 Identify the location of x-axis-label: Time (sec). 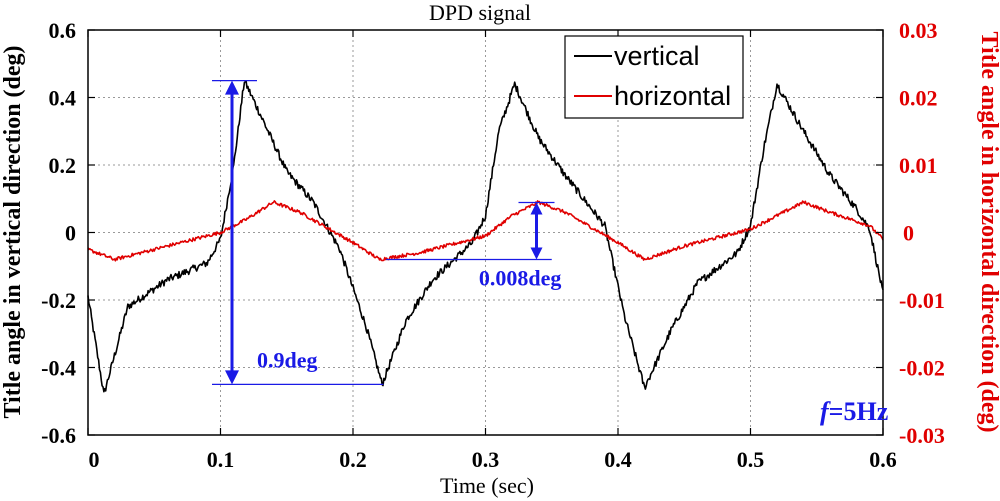
(487, 485).